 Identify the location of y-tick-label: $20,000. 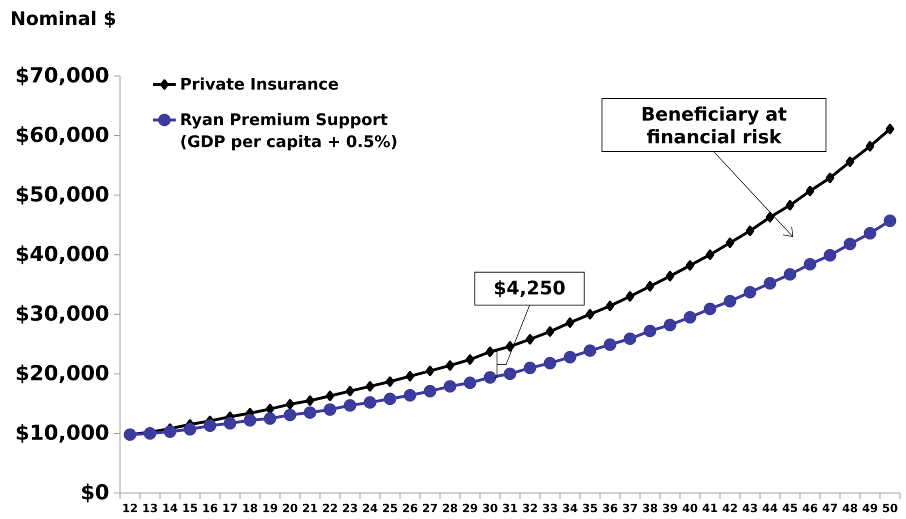
(62, 374).